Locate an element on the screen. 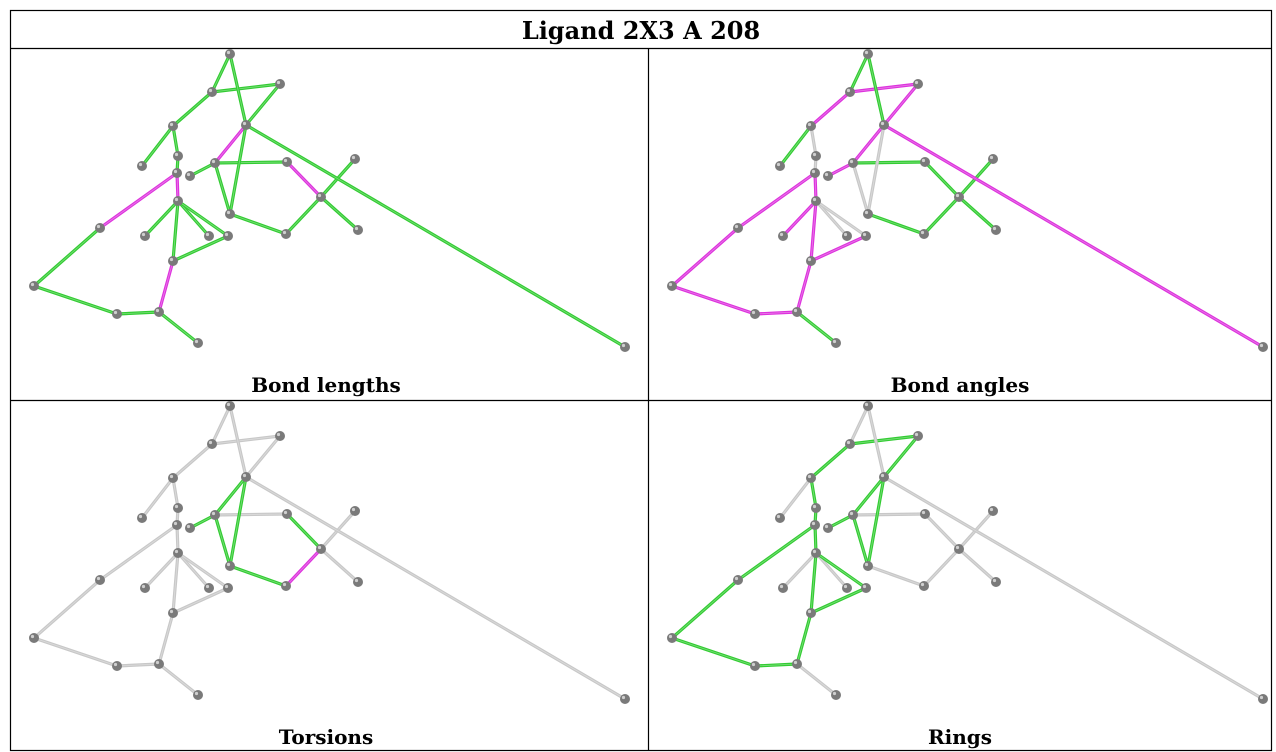  bond-highlight-a2-a4 is located at coordinates (830, 109).